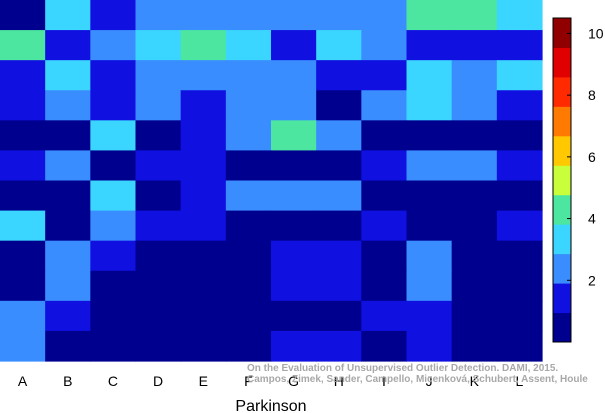 The image size is (605, 413). I want to click on x-tick-label: F, so click(248, 381).